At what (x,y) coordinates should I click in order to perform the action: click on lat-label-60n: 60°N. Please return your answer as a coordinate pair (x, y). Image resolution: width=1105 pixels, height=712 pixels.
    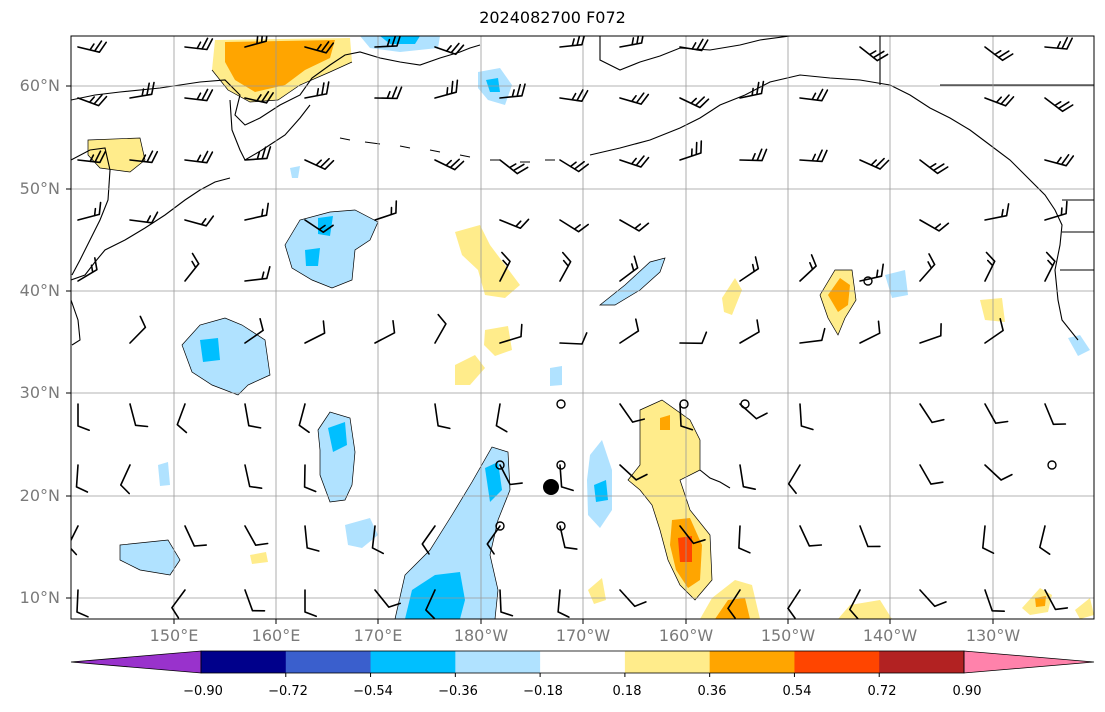
    Looking at the image, I should click on (39, 85).